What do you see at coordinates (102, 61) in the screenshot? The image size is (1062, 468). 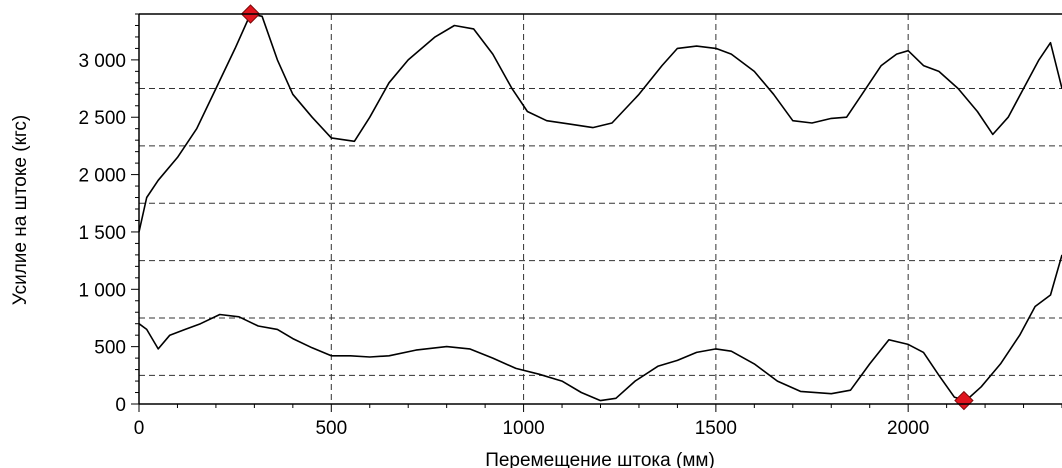 I see `y-tick-label: 3 000` at bounding box center [102, 61].